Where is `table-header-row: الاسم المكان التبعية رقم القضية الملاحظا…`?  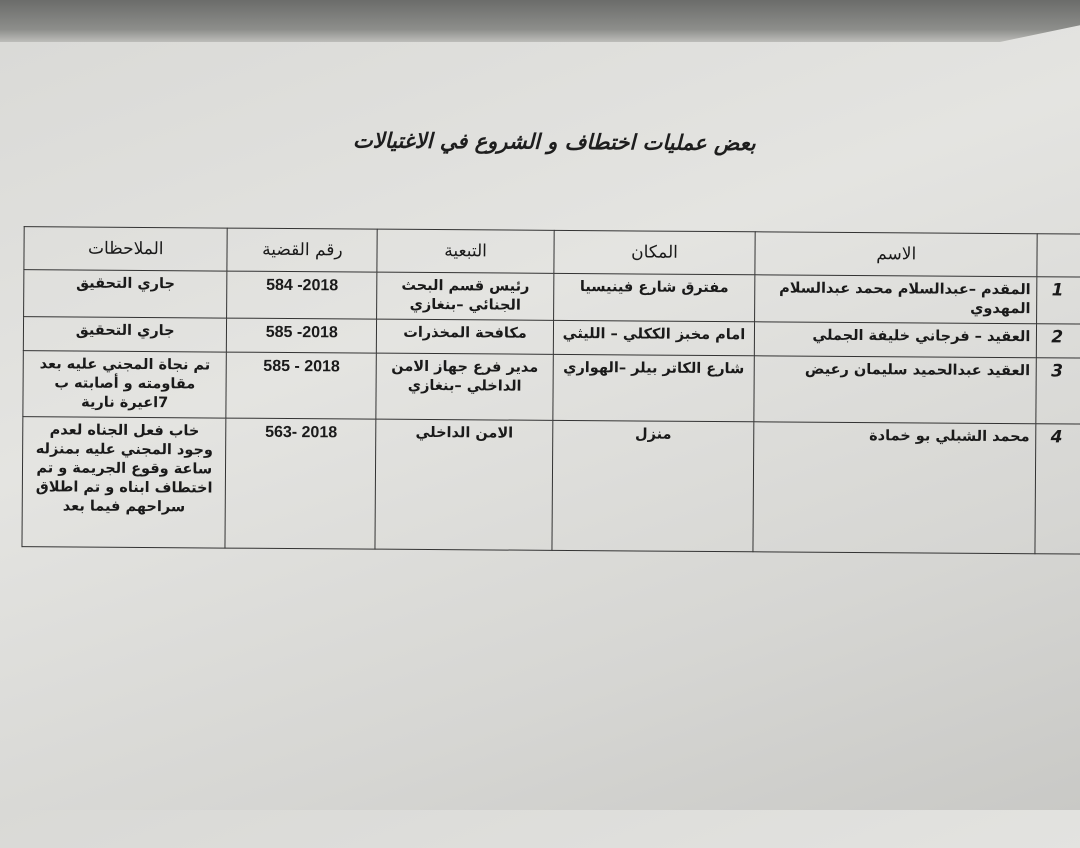 table-header-row: الاسم المكان التبعية رقم القضية الملاحظا… is located at coordinates (551, 252).